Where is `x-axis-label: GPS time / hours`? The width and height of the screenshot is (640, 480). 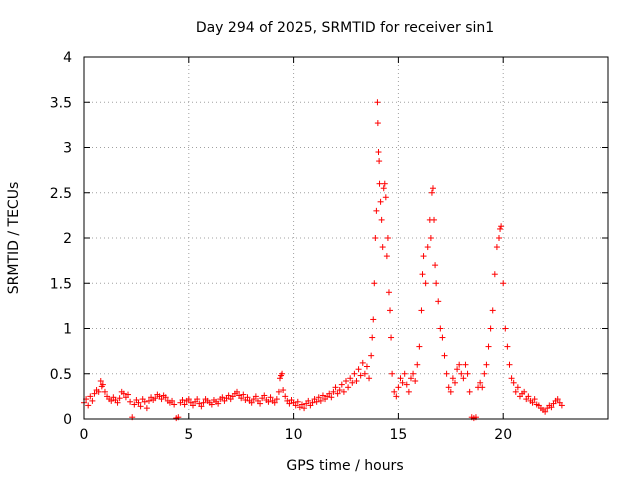
x-axis-label: GPS time / hours is located at coordinates (344, 466).